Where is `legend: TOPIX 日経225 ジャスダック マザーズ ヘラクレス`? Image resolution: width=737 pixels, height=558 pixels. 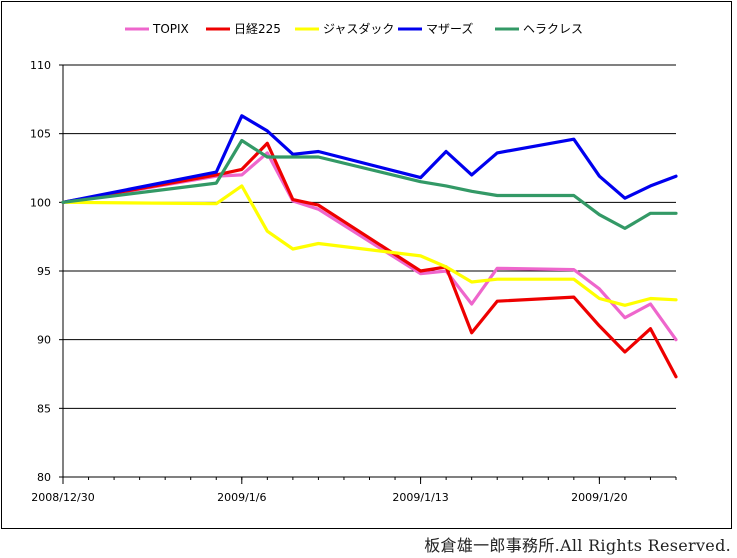 legend: TOPIX 日経225 ジャスダック マザーズ ヘラクレス is located at coordinates (354, 28).